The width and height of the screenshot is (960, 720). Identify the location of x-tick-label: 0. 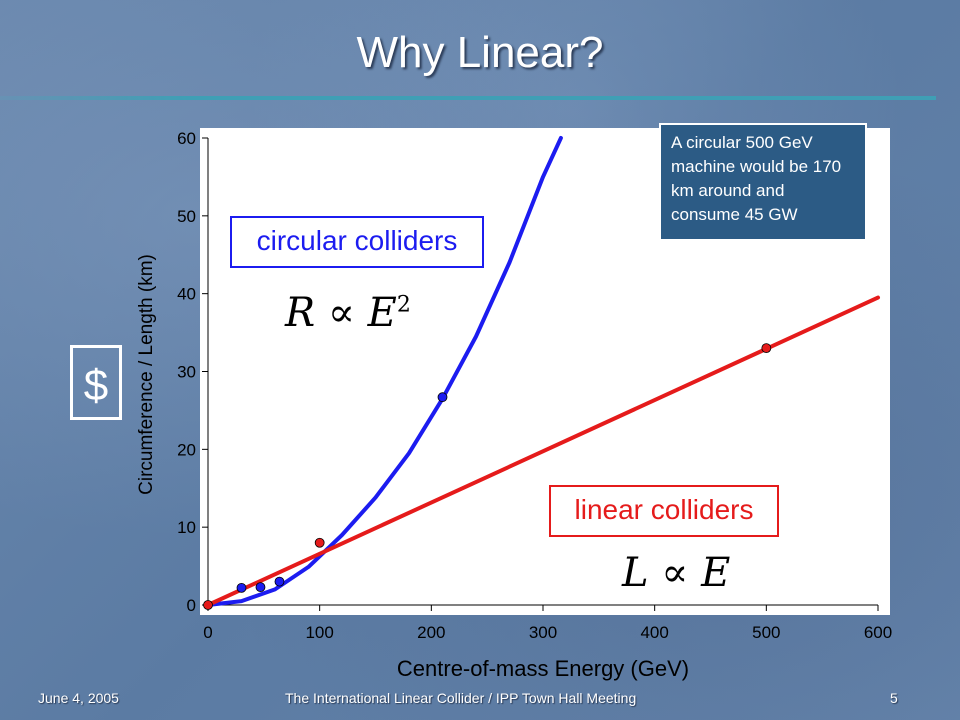
(207, 632).